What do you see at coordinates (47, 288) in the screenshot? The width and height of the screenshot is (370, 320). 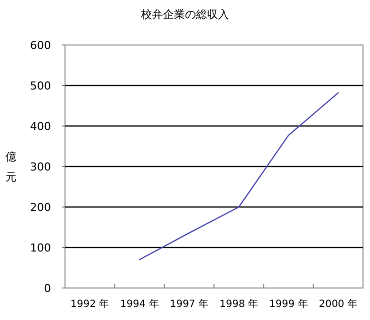 I see `y-tick-label: 0` at bounding box center [47, 288].